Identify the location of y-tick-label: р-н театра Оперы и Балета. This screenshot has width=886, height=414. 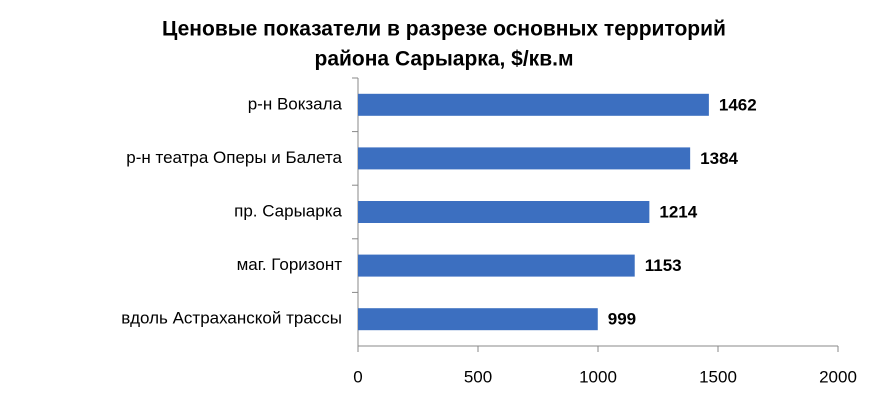
(234, 157).